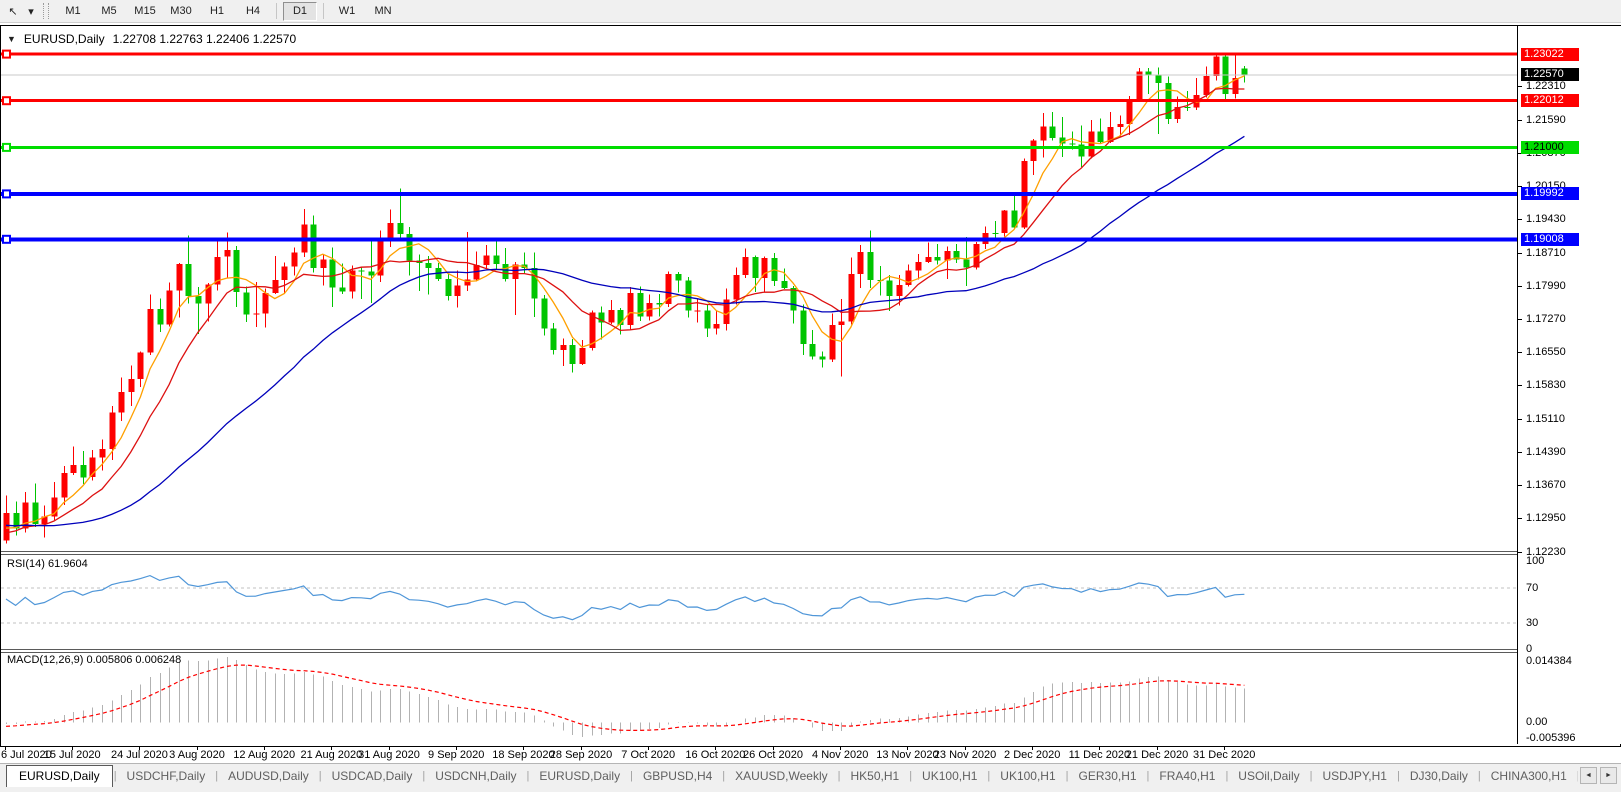  Describe the element at coordinates (1550, 54) in the screenshot. I see `price-badge: 1.23022` at that location.